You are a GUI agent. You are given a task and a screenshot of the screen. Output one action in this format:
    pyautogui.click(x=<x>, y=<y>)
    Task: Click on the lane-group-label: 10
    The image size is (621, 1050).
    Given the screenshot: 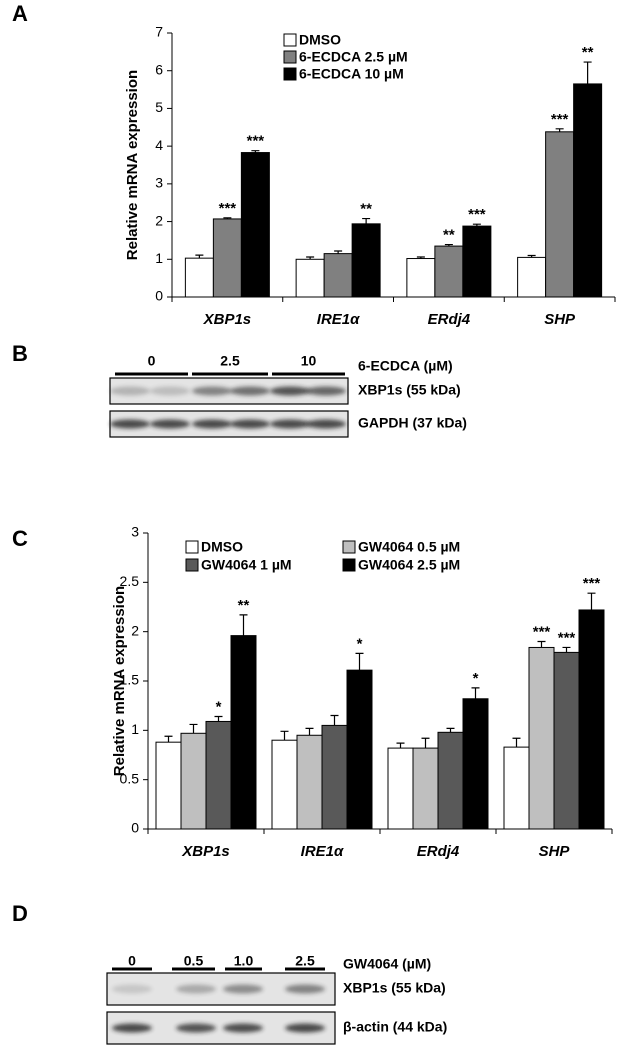 What is the action you would take?
    pyautogui.click(x=309, y=361)
    